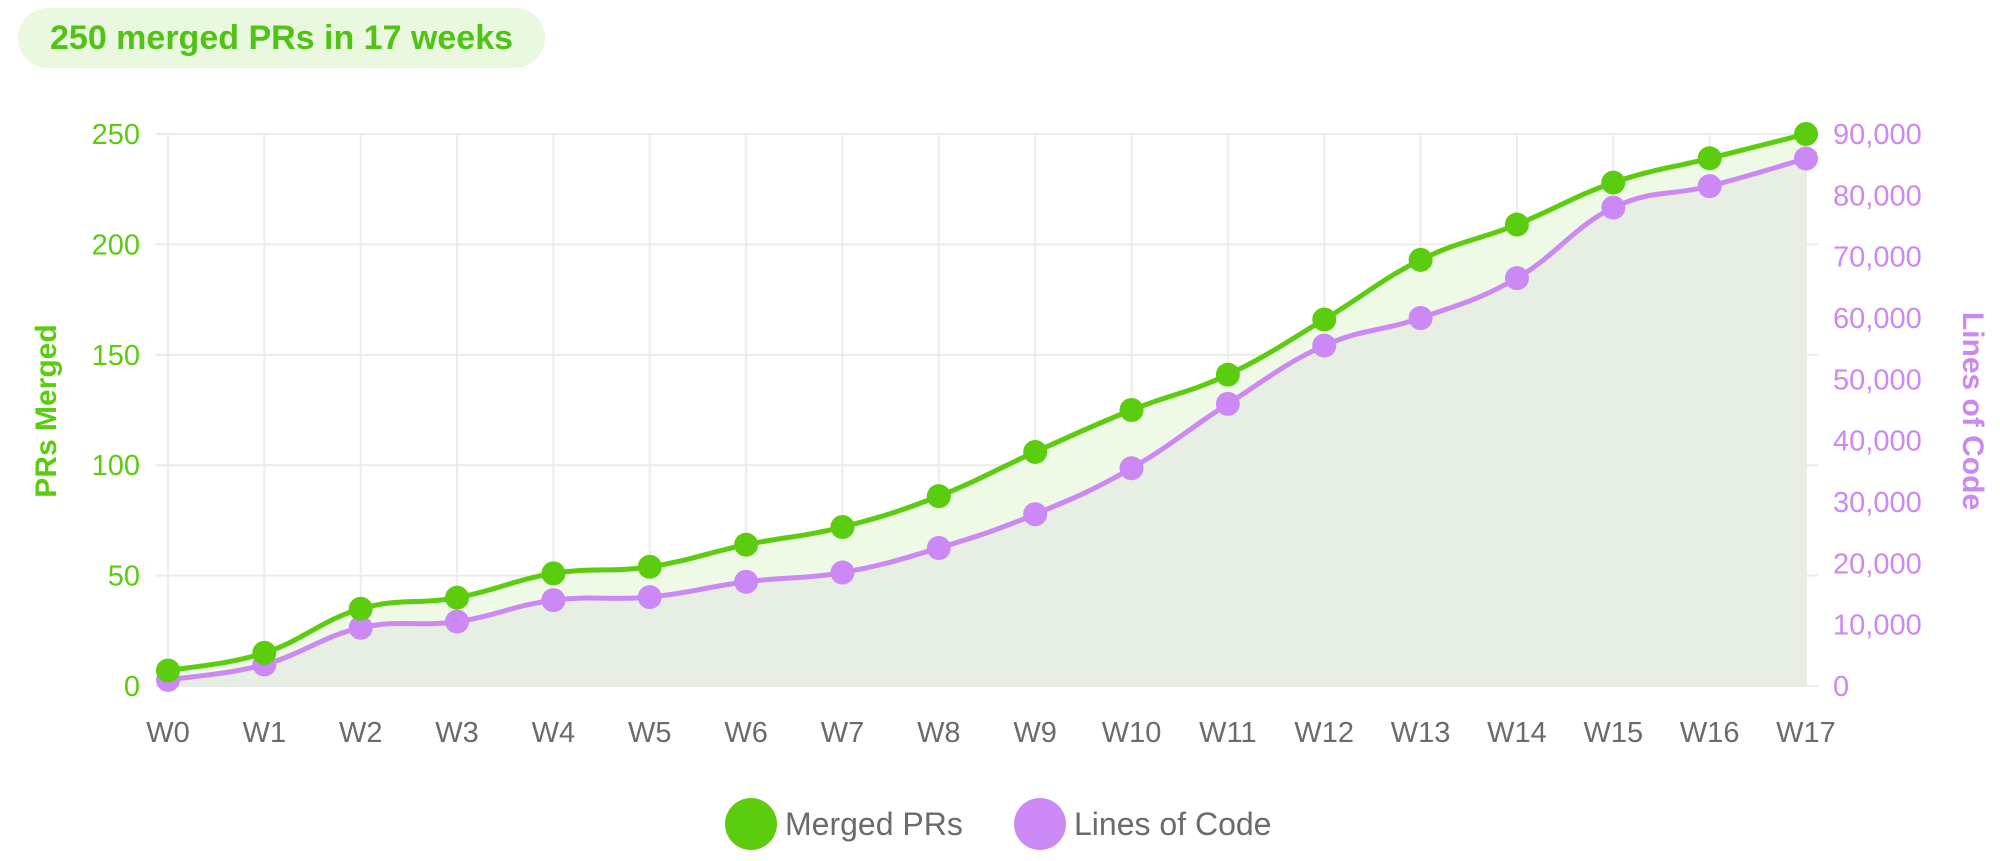 This screenshot has width=2000, height=861. Describe the element at coordinates (998, 824) in the screenshot. I see `legend: Merged PRs Lines of Code` at that location.